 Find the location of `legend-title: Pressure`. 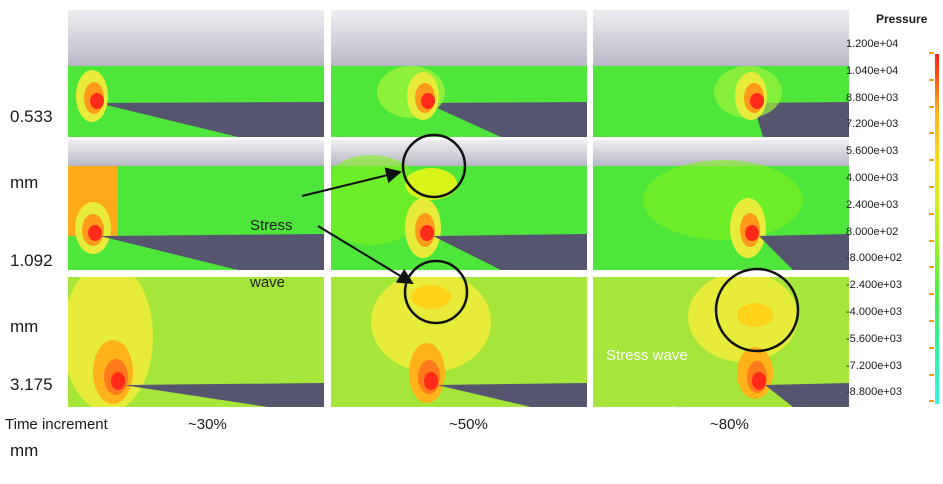

legend-title: Pressure is located at coordinates (902, 19).